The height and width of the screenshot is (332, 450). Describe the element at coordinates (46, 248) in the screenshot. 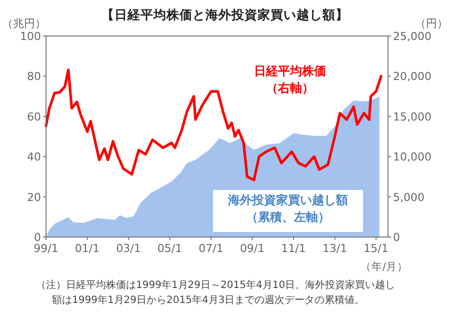

I see `x-tick-label: 99/1` at that location.